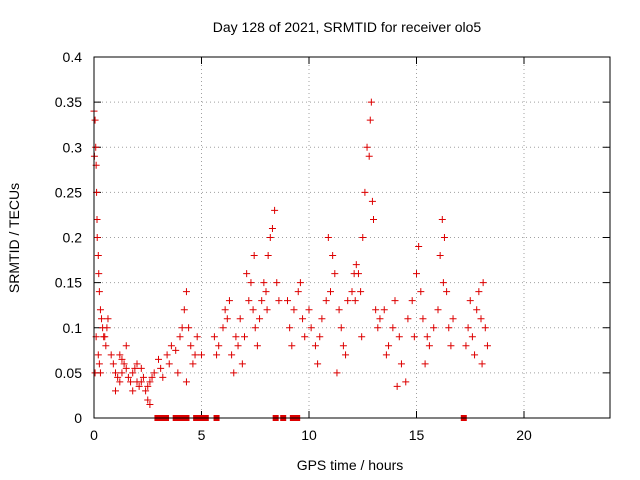 The height and width of the screenshot is (480, 640). I want to click on y-axis-label: SRMTID / TECUs, so click(14, 238).